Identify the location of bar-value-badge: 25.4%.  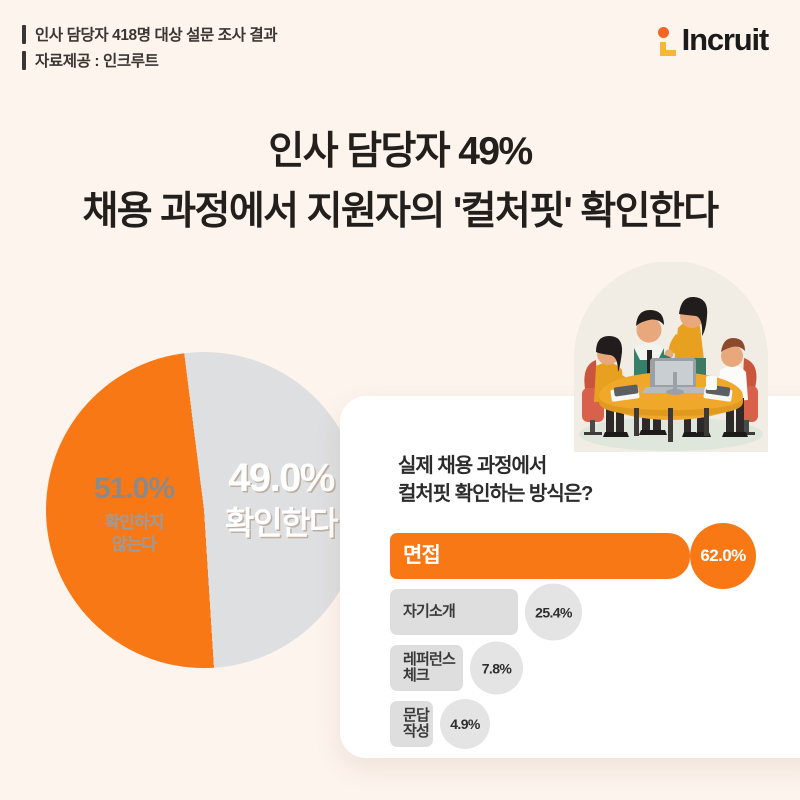
(553, 612).